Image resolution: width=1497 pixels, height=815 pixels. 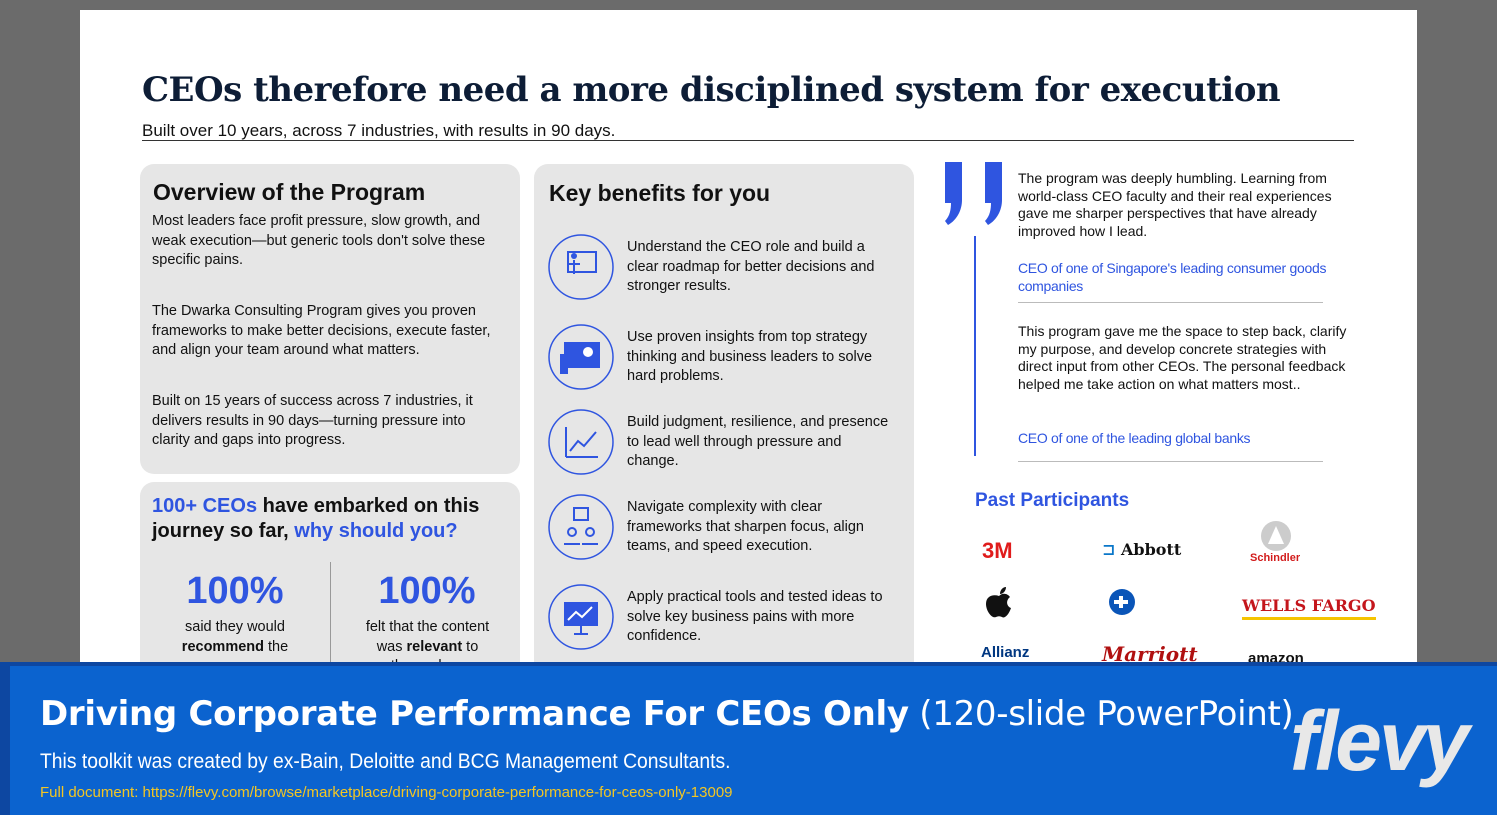 I want to click on text: recommend, so click(x=222, y=646).